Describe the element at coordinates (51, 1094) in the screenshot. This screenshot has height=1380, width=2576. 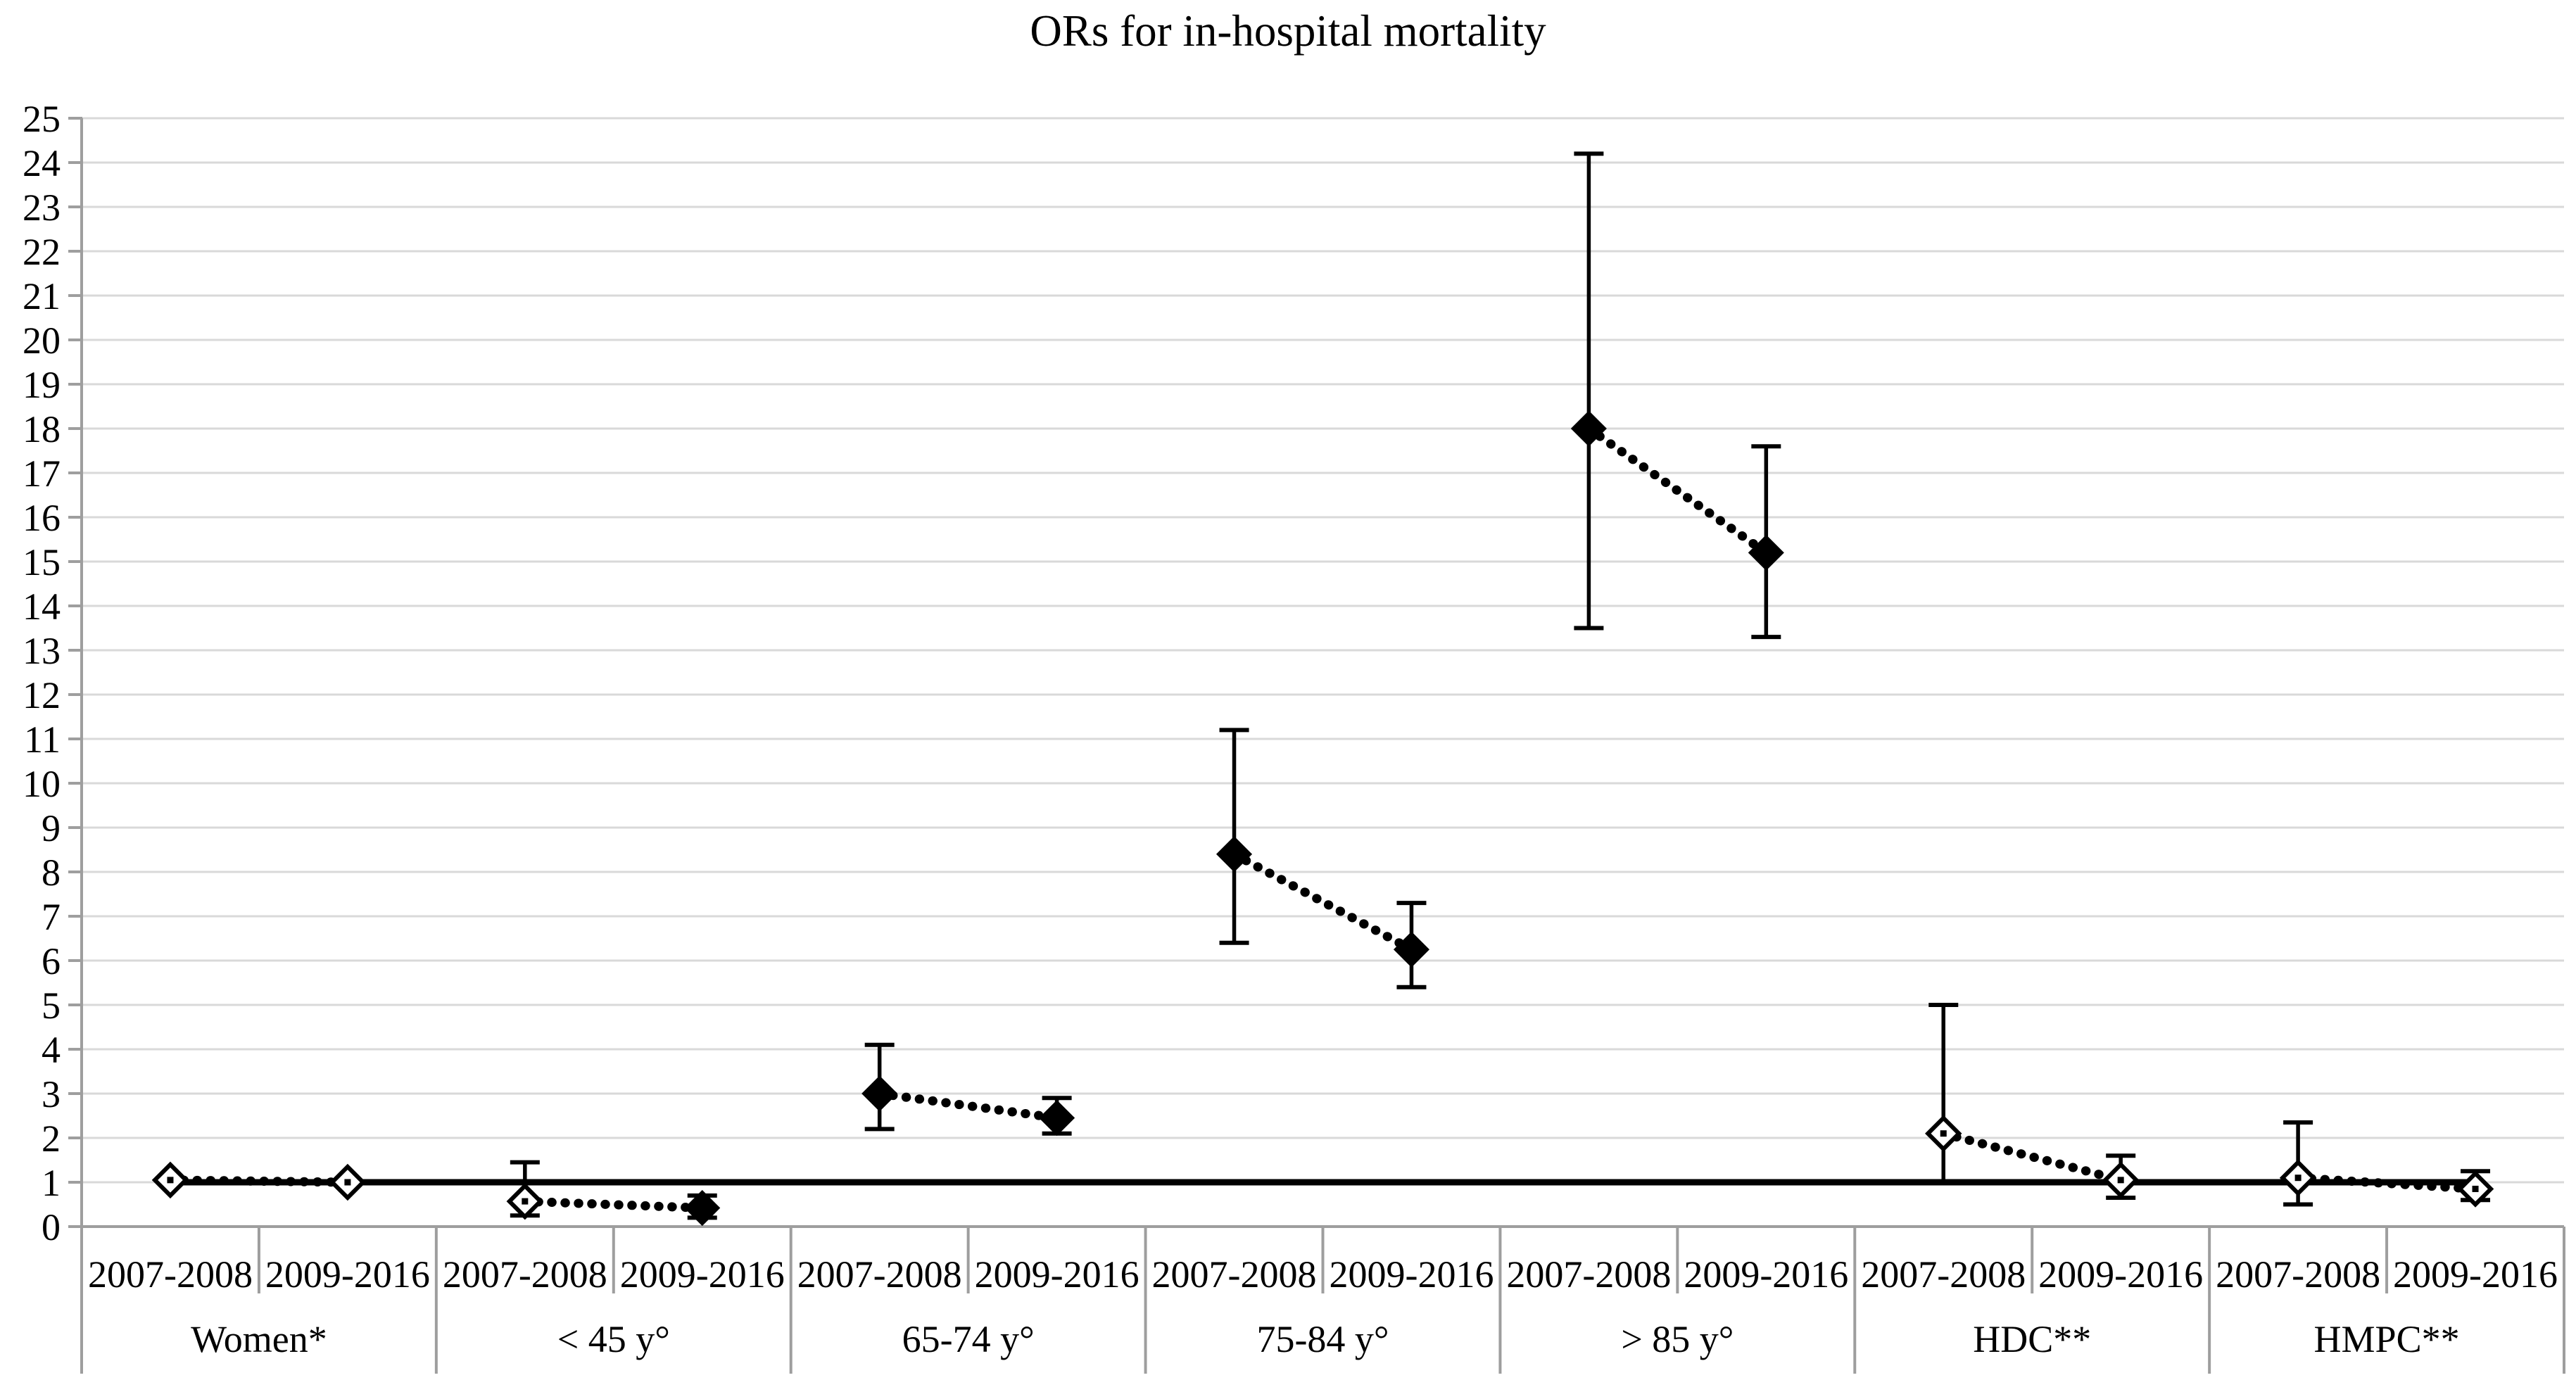
I see `y-tick-label: 3` at that location.